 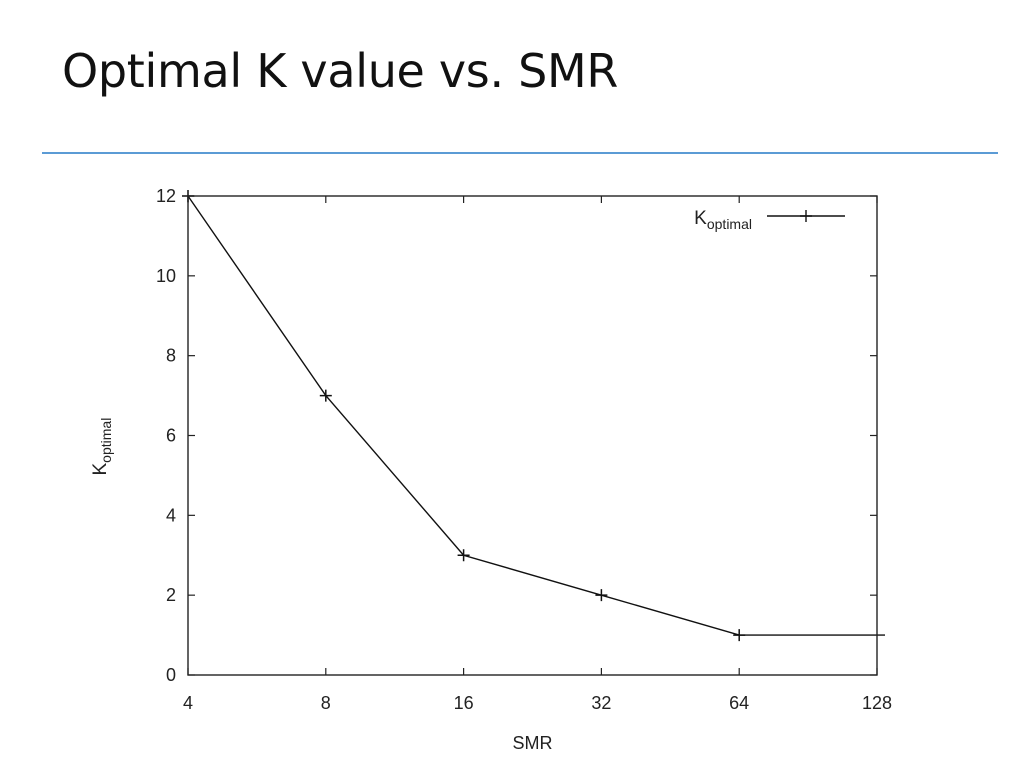 What do you see at coordinates (520, 153) in the screenshot?
I see `title-divider` at bounding box center [520, 153].